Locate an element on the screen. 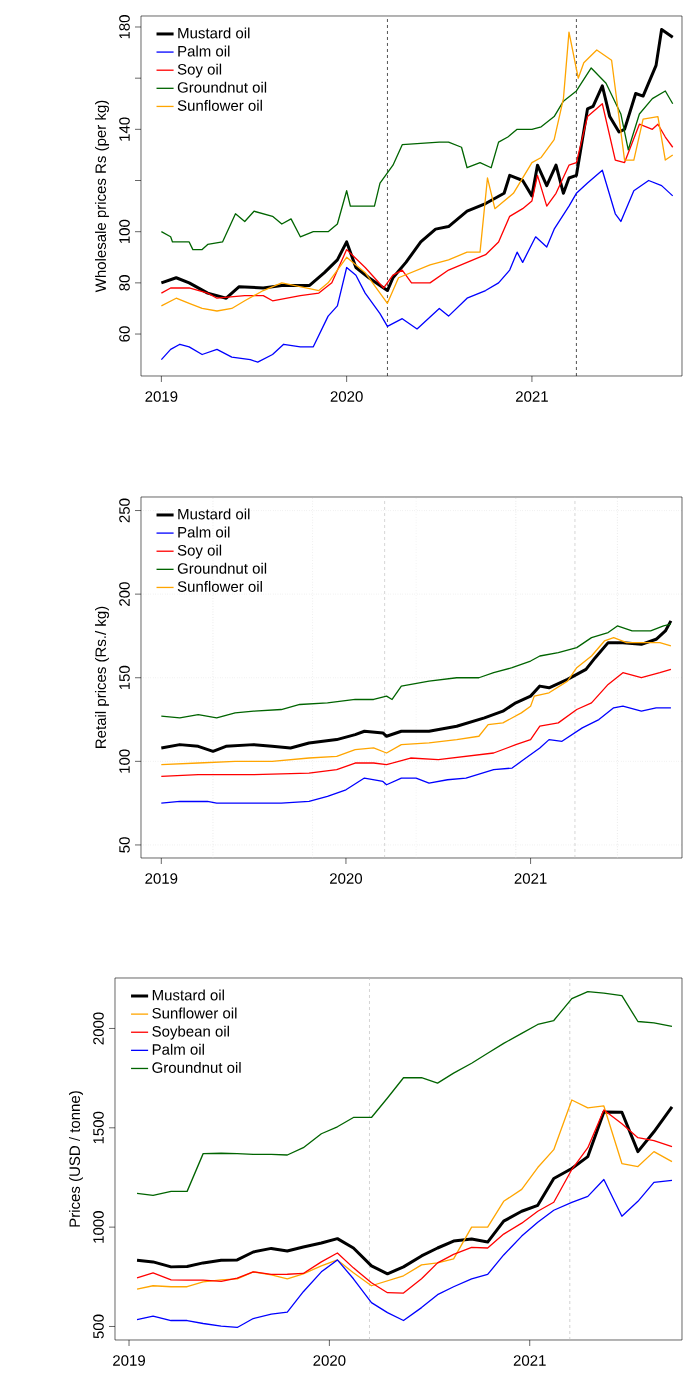  y-tick-label: 250 is located at coordinates (124, 510).